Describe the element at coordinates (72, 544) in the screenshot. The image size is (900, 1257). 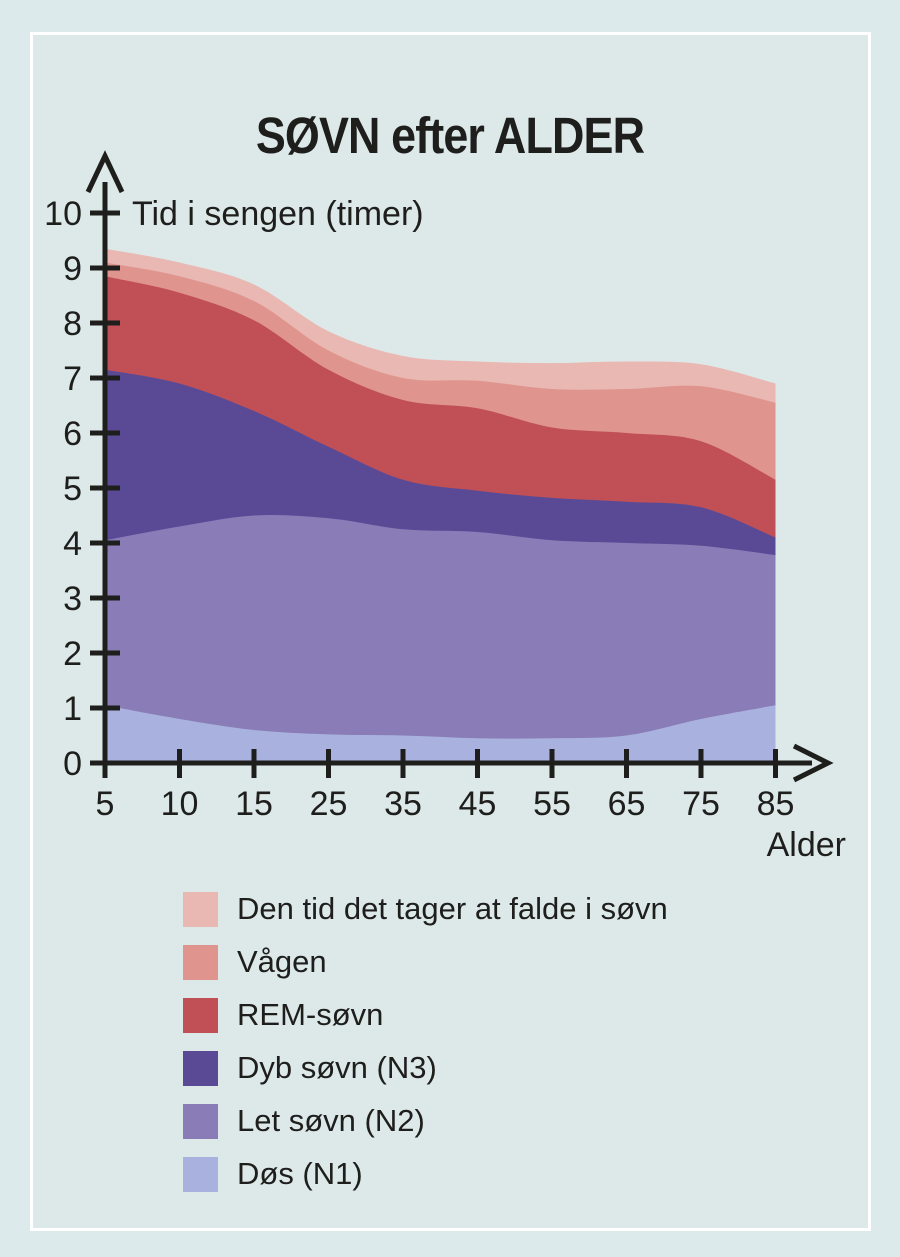
I see `svg-text: 4` at that location.